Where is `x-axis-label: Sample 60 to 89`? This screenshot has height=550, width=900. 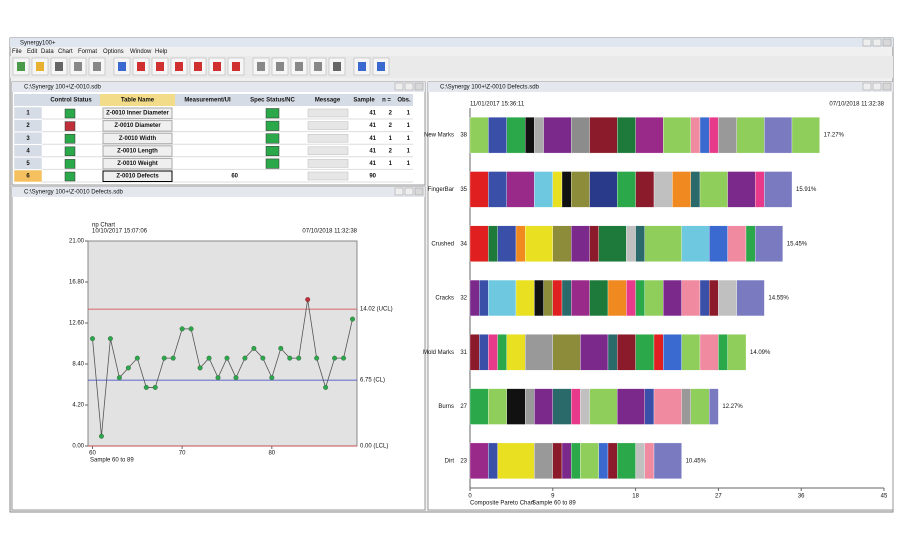 x-axis-label: Sample 60 to 89 is located at coordinates (112, 461).